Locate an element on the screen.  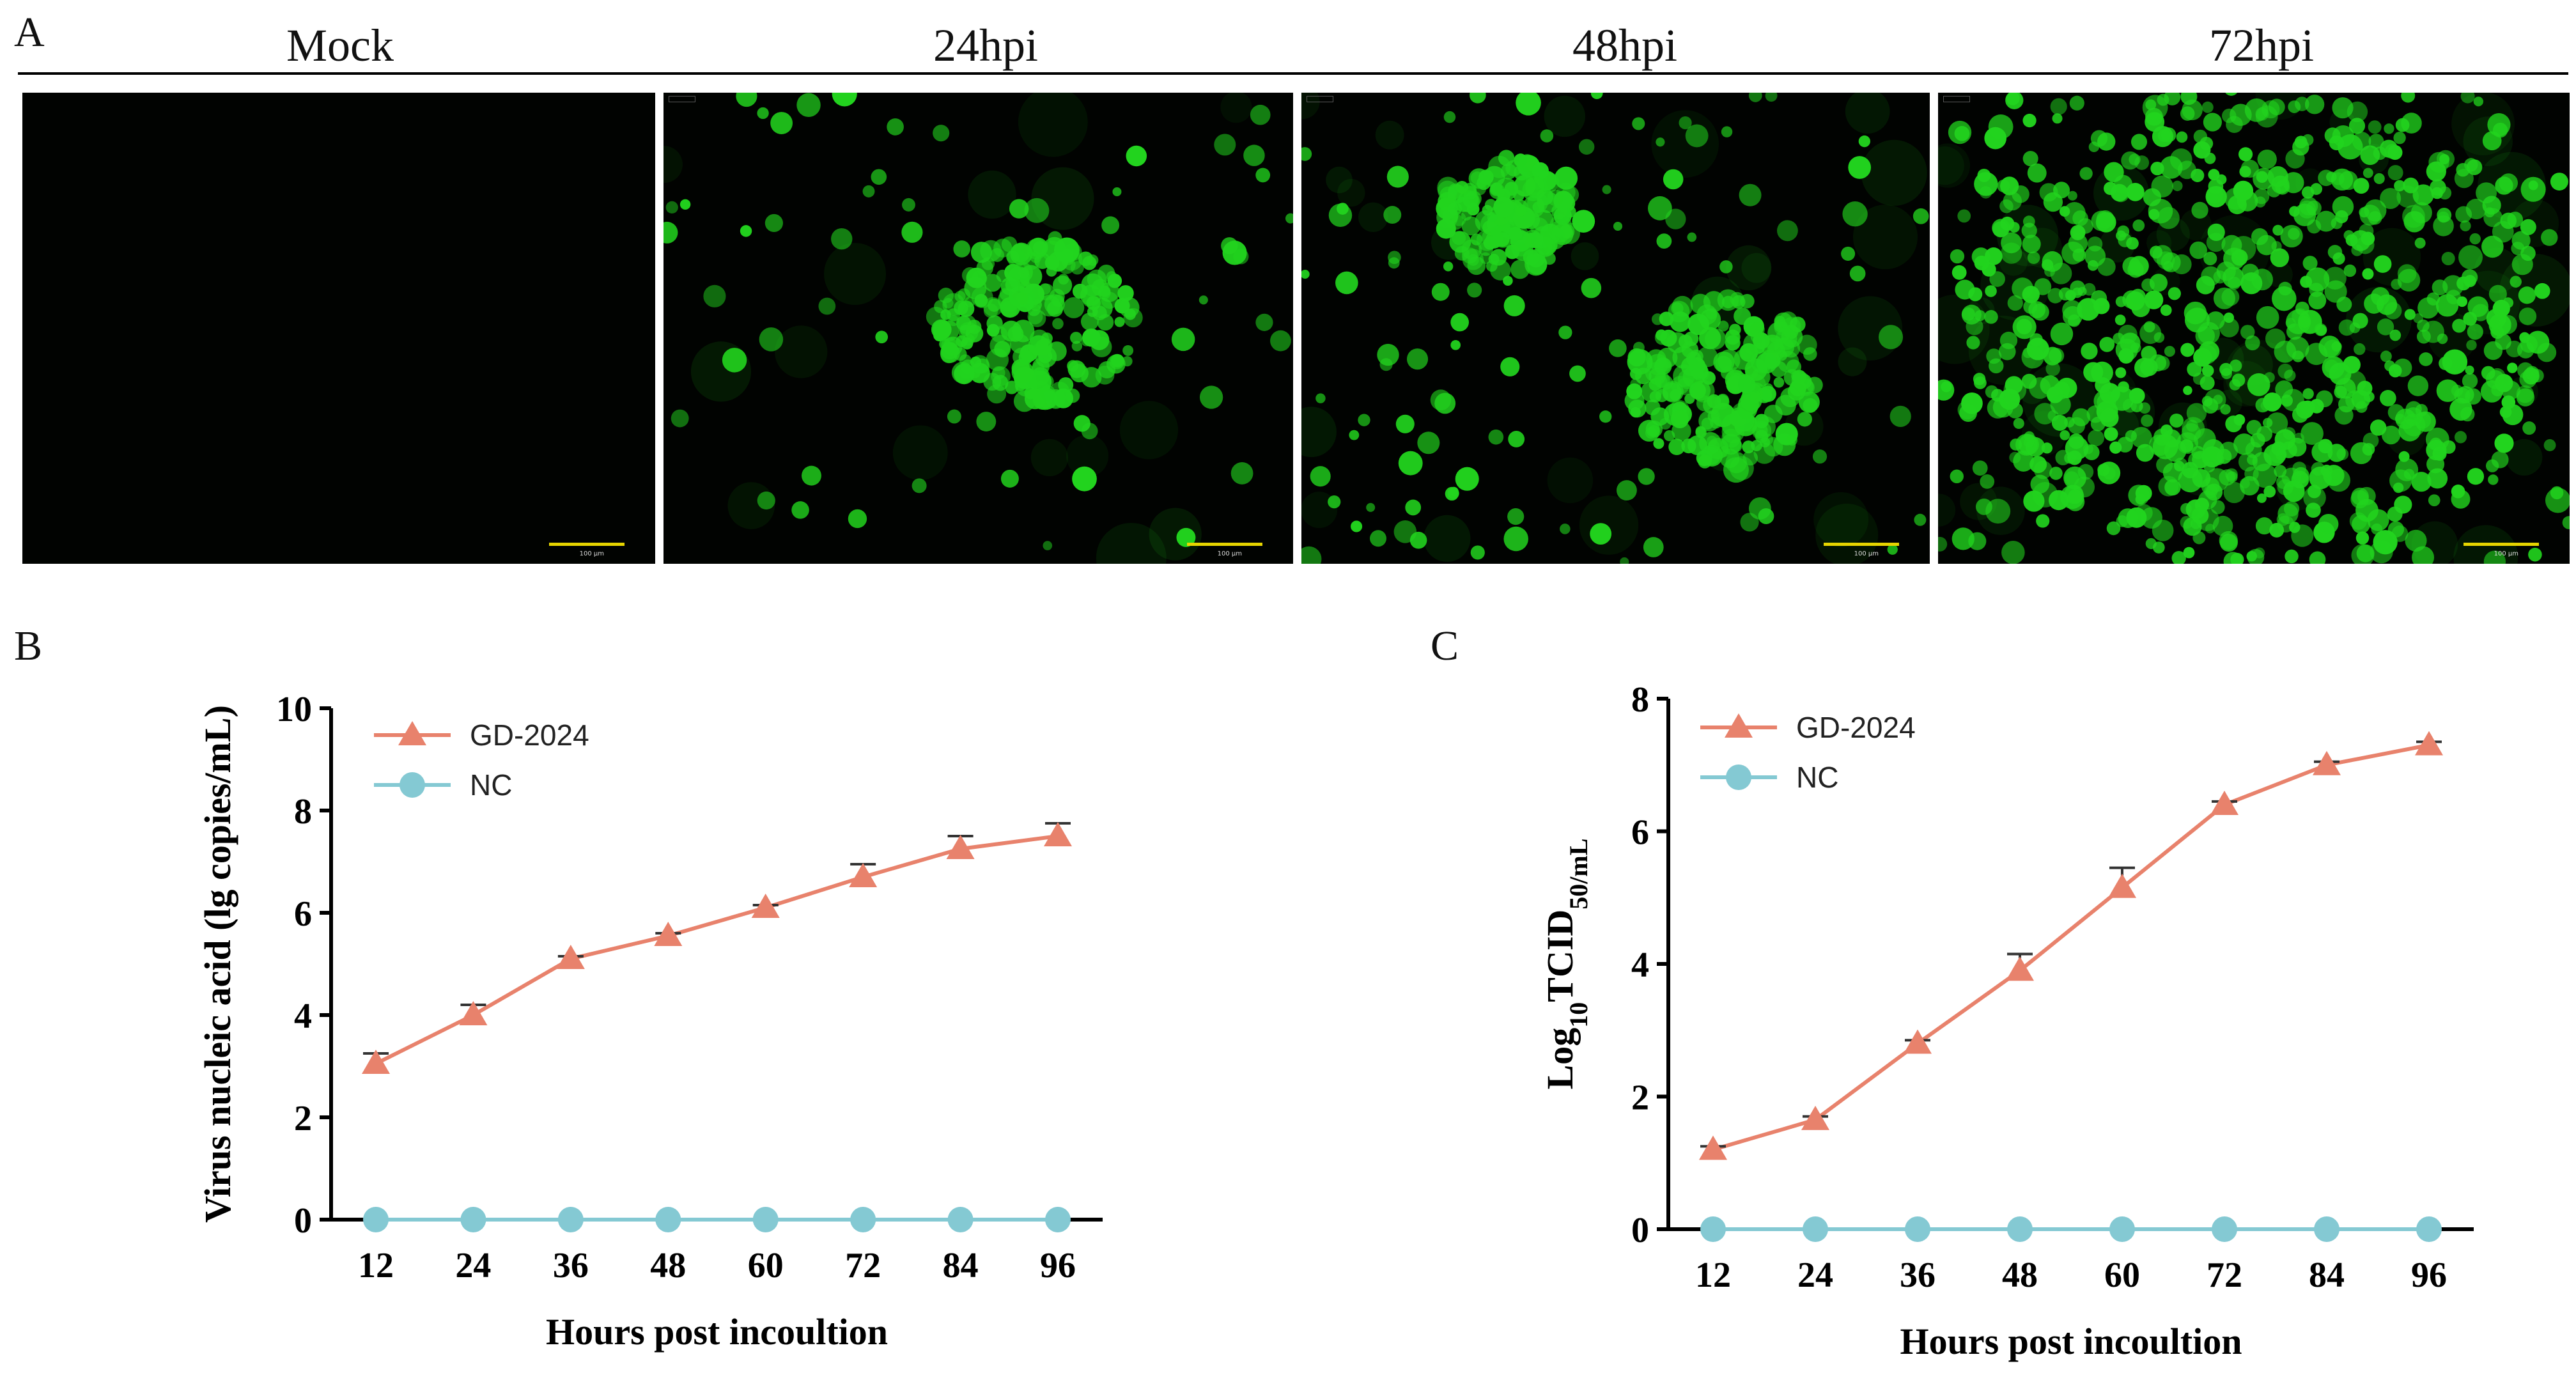
data-point-triangle is located at coordinates (2429, 744).